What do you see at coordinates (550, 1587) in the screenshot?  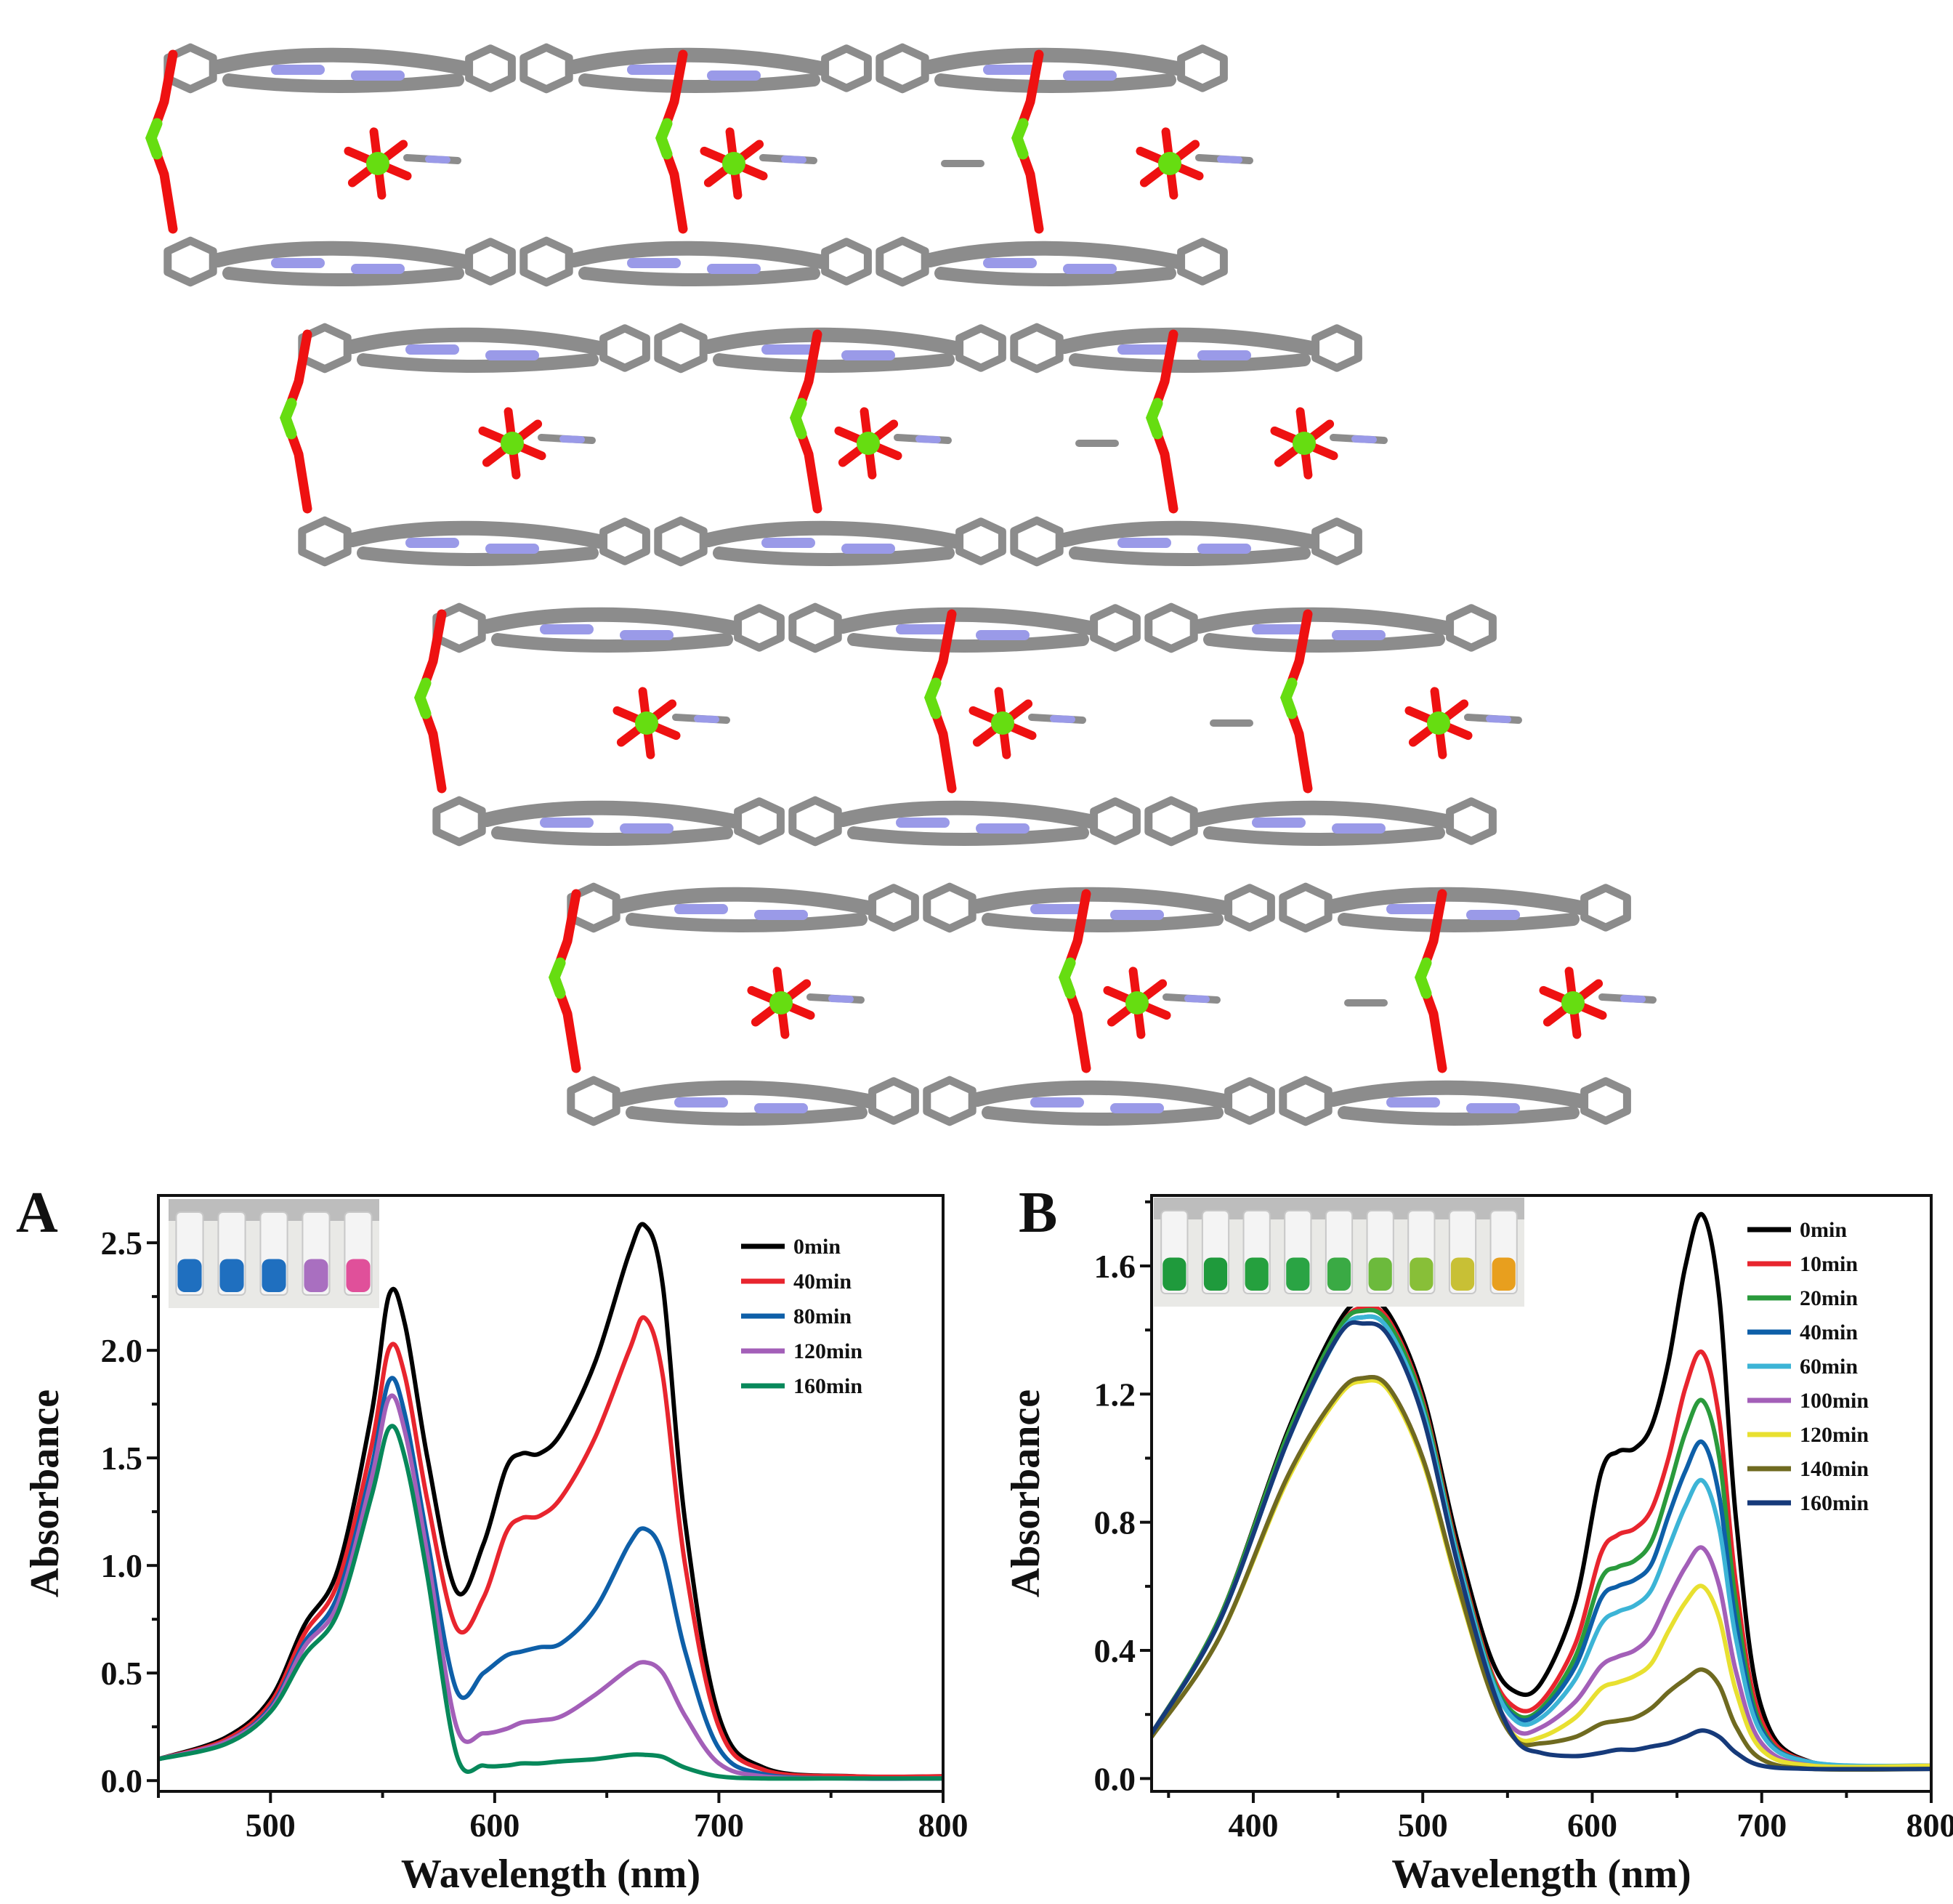 I see `series-line-120min` at bounding box center [550, 1587].